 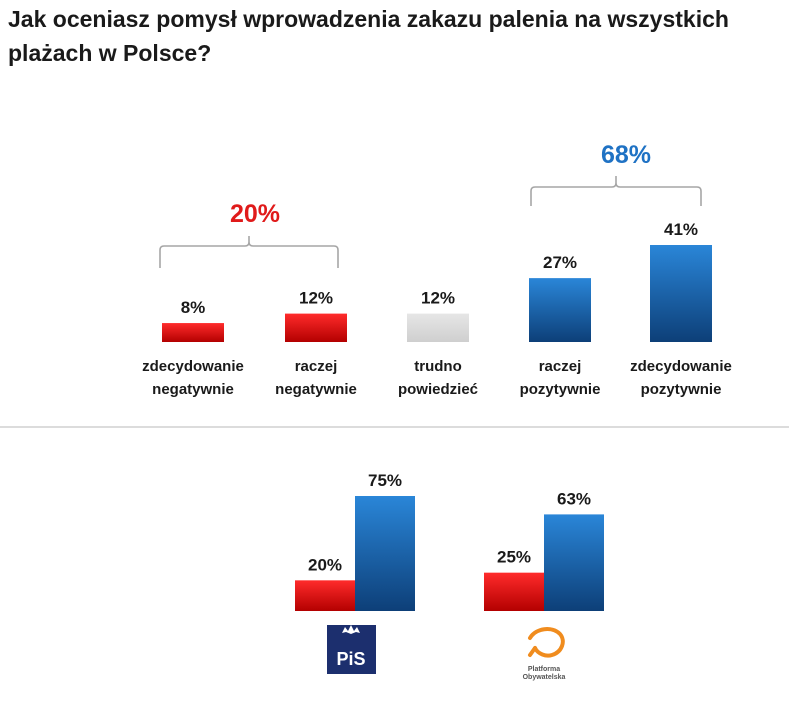 I want to click on pis-logo: PiS, so click(x=351, y=649).